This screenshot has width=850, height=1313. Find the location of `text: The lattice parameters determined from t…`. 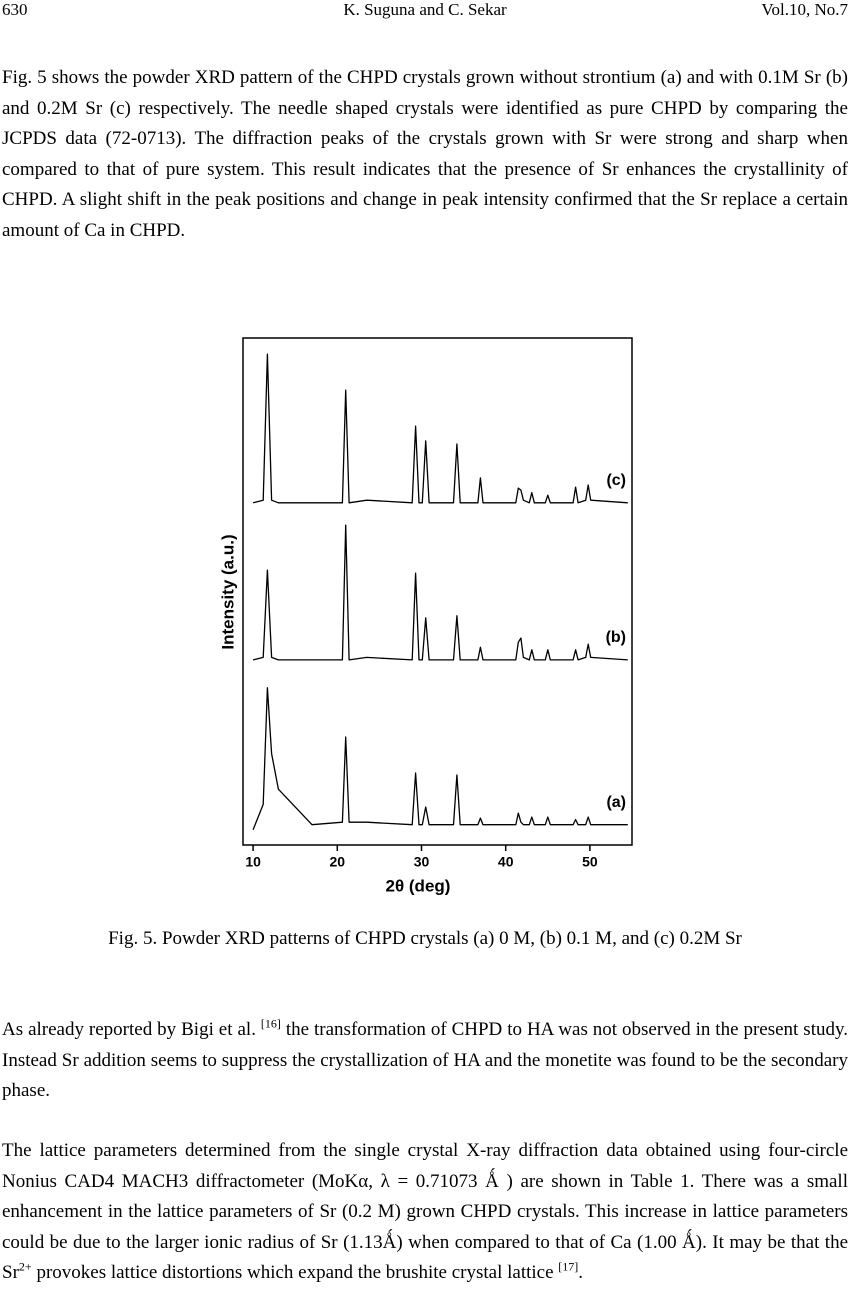

text: The lattice parameters determined from t… is located at coordinates (425, 1211).